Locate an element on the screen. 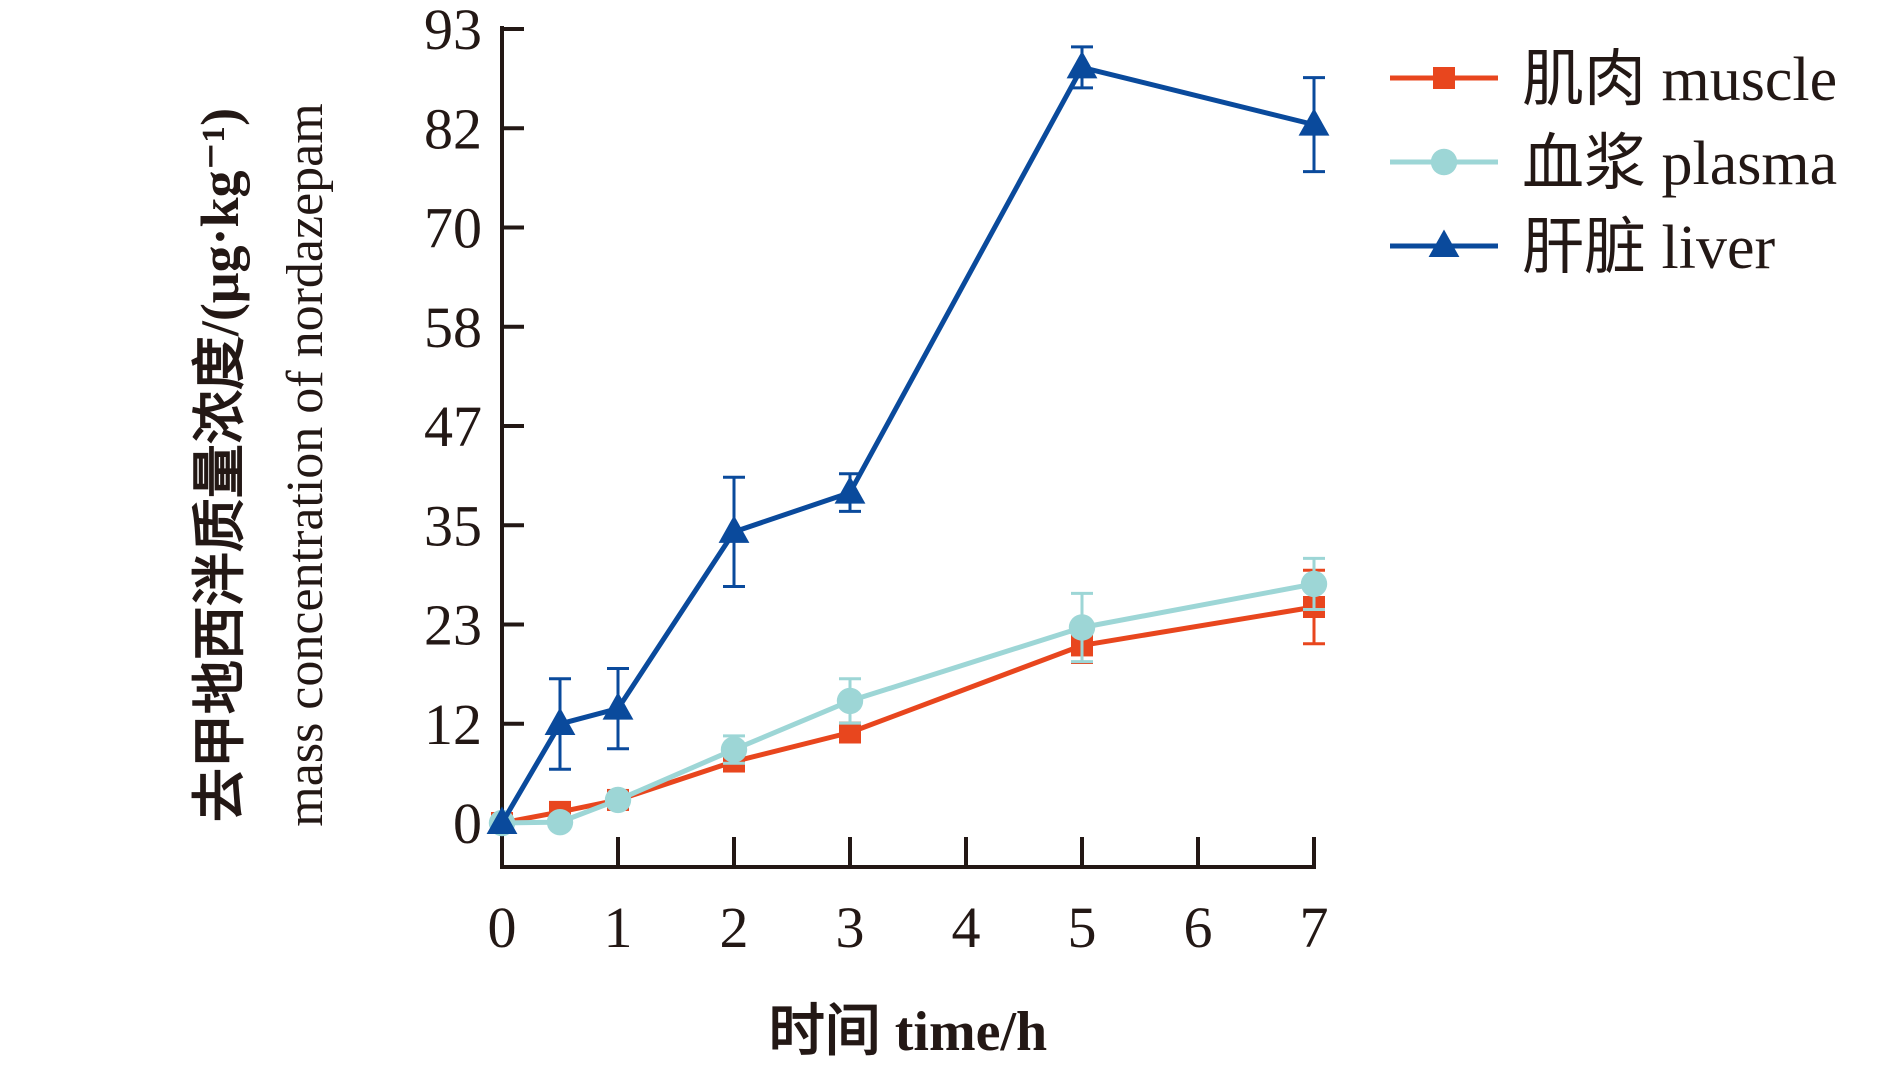 This screenshot has width=1890, height=1067. y-tick-label: 93 is located at coordinates (453, 31).